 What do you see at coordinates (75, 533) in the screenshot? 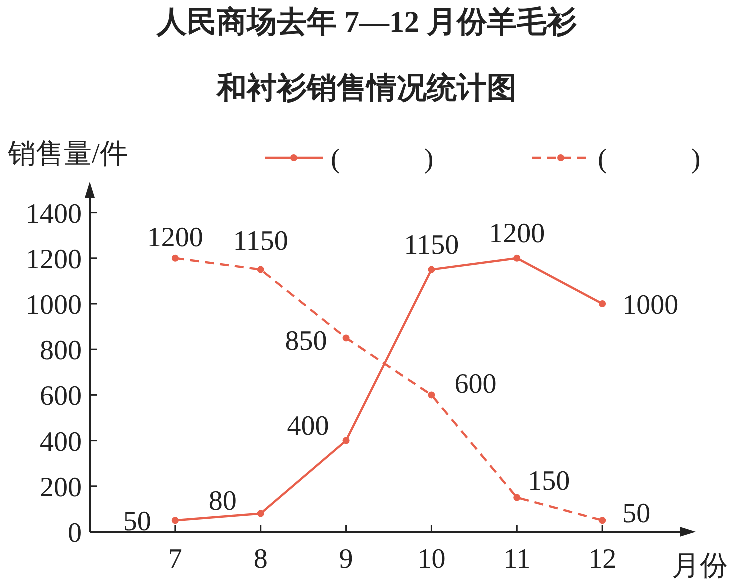
I see `y-tick-label: 0` at bounding box center [75, 533].